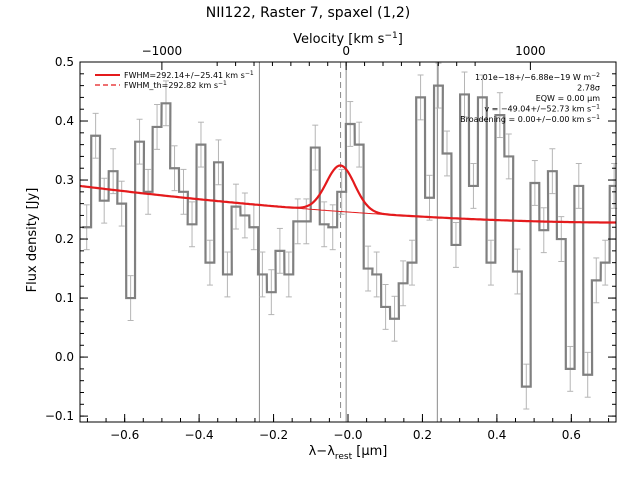 This screenshot has height=480, width=640. I want to click on y-tick-label: 0.5, so click(64, 62).